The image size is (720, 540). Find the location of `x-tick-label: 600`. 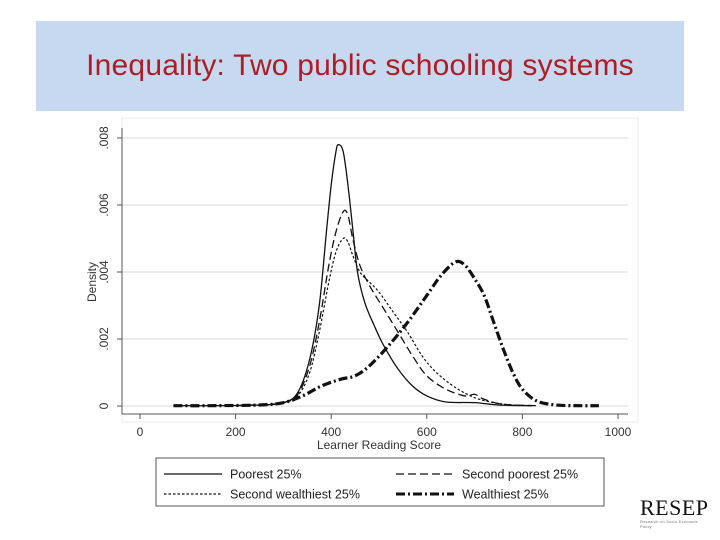

x-tick-label: 600 is located at coordinates (427, 432).